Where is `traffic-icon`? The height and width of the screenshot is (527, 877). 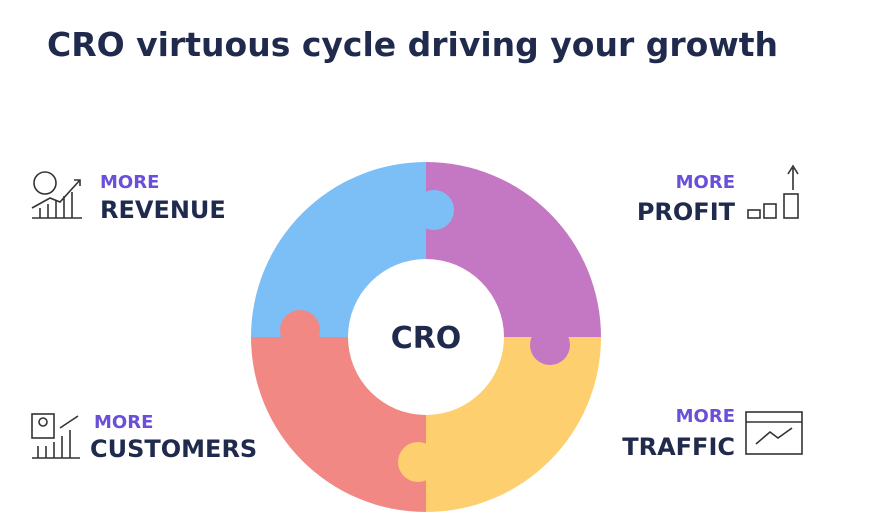
traffic-icon is located at coordinates (774, 433).